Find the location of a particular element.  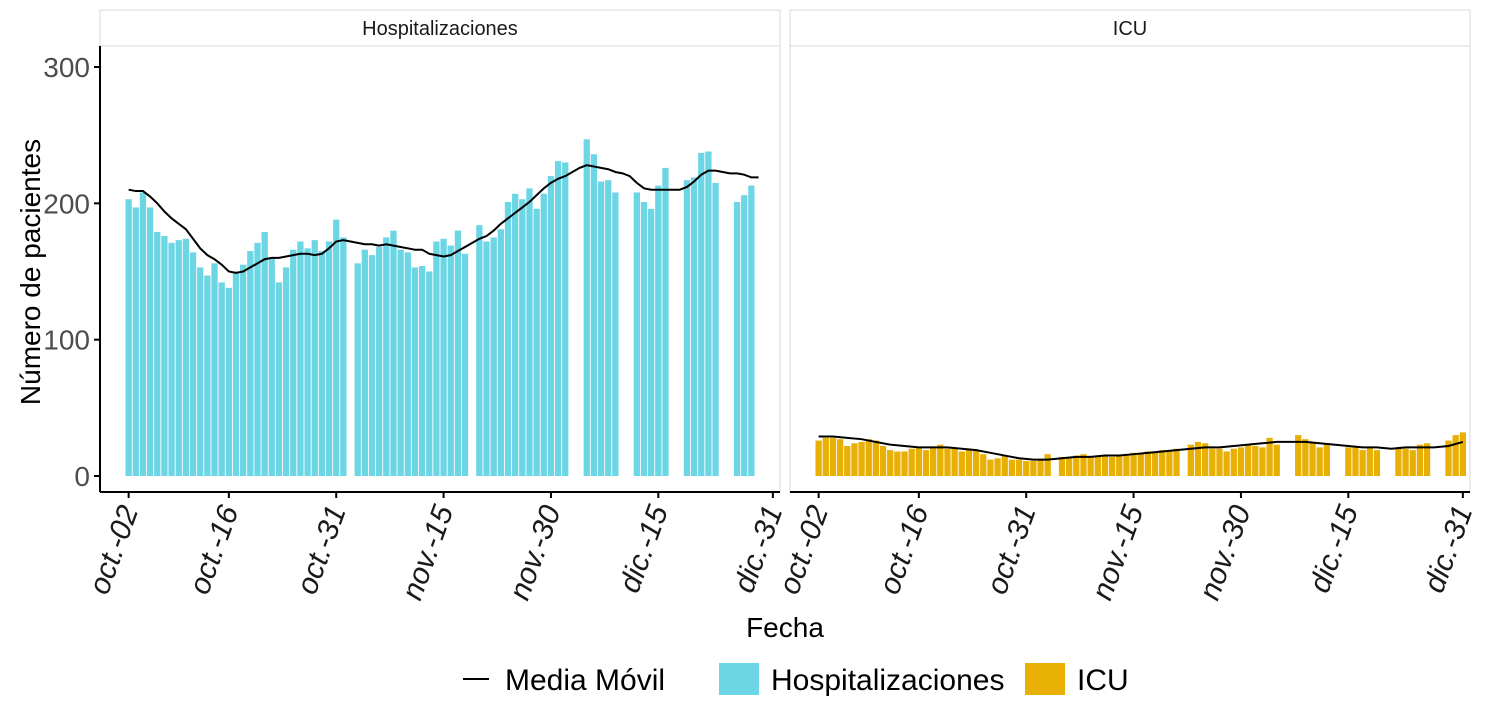

y-tick-label: 200 is located at coordinates (66, 203).